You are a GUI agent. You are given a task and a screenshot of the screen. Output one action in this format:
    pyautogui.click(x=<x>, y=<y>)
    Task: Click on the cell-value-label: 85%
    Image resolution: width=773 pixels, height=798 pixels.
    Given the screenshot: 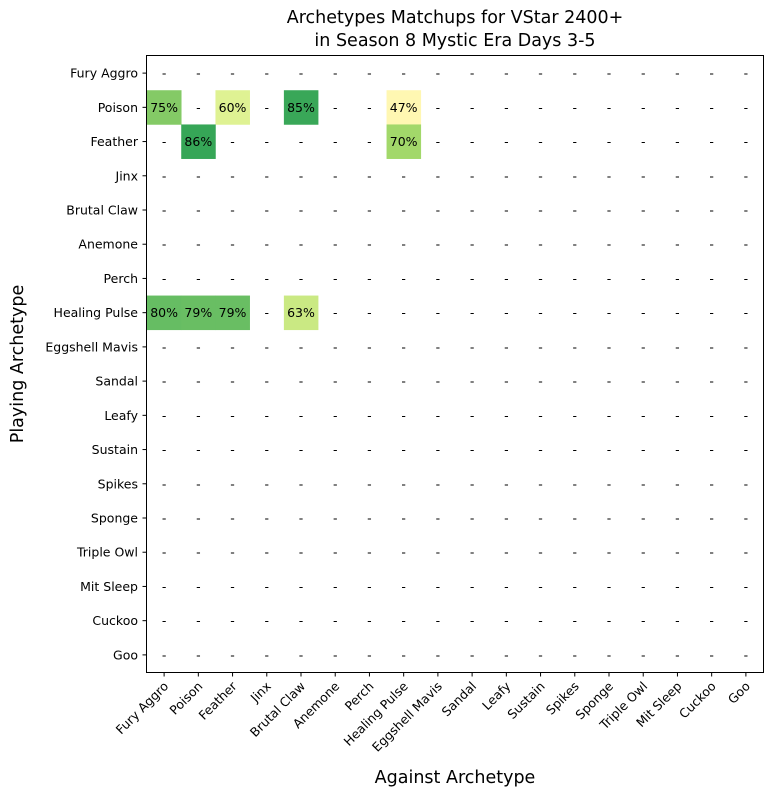 What is the action you would take?
    pyautogui.click(x=301, y=107)
    